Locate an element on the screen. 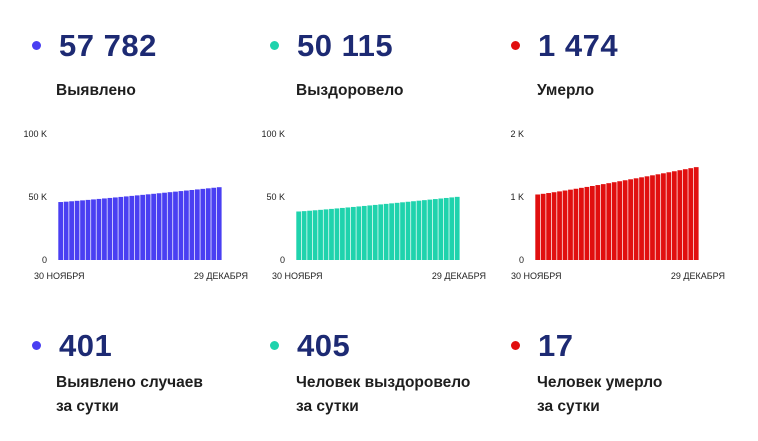 The width and height of the screenshot is (758, 441). daily-recovered-line1: Человек выздоровело is located at coordinates (383, 382).